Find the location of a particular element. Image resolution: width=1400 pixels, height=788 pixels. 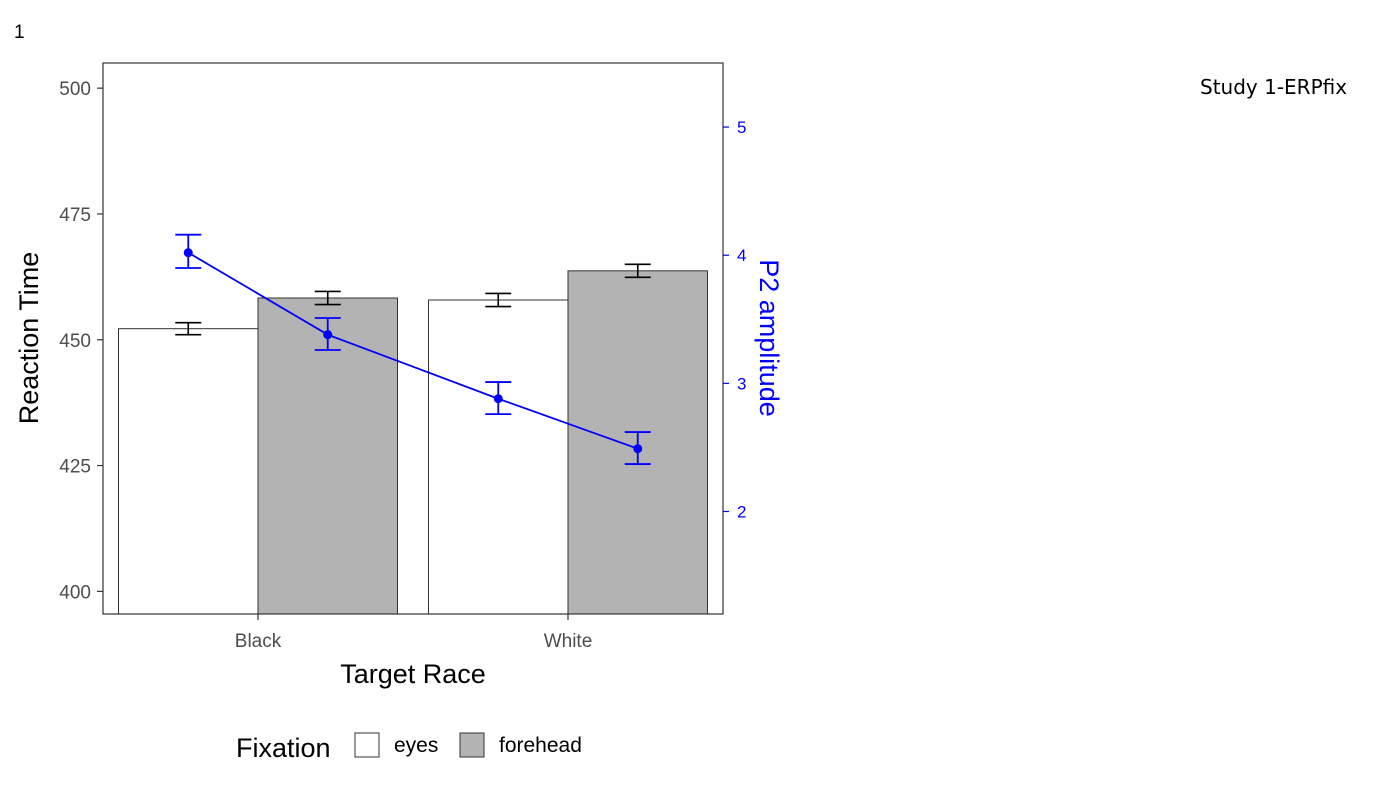

x-tick-label-black: Black is located at coordinates (258, 641).